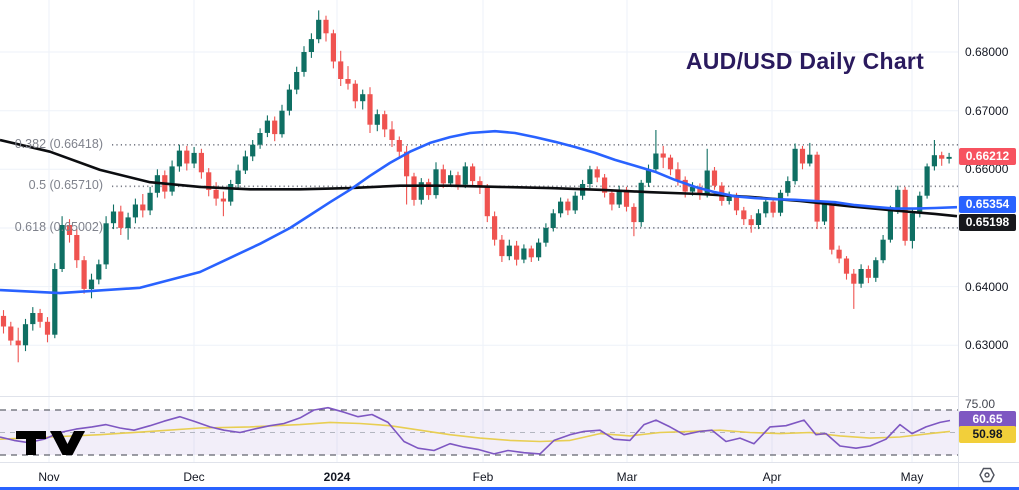 This screenshot has width=1019, height=490. I want to click on time-axis-label: Apr, so click(772, 477).